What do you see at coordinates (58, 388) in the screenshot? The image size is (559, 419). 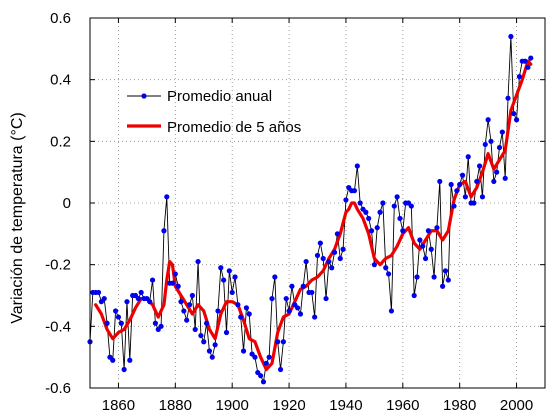 I see `y-tick-label: -0.6` at bounding box center [58, 388].